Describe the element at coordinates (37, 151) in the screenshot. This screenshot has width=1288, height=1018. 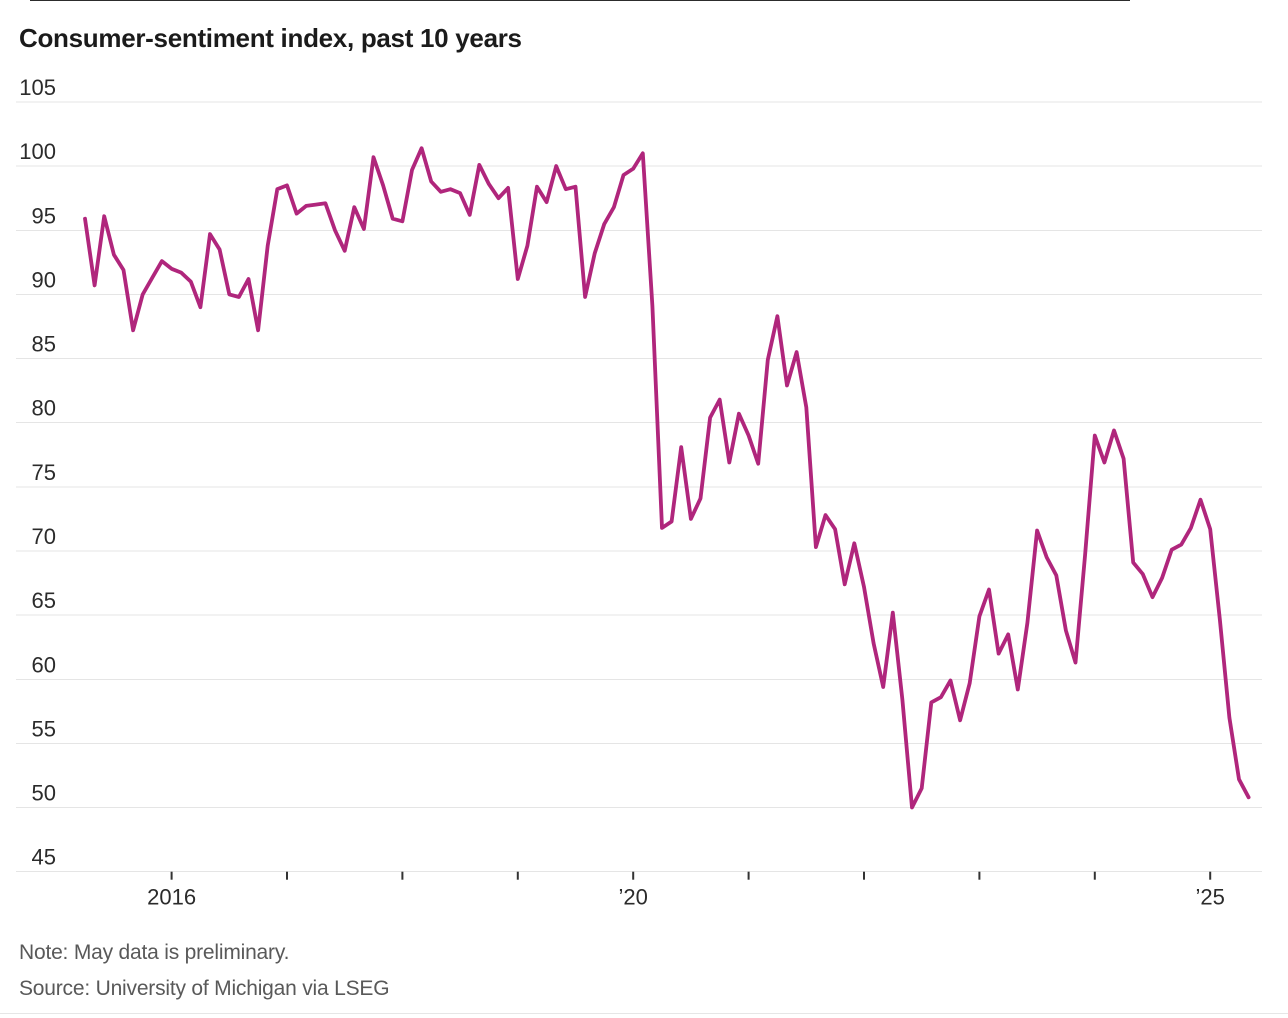
I see `y-axis-label: 100` at that location.